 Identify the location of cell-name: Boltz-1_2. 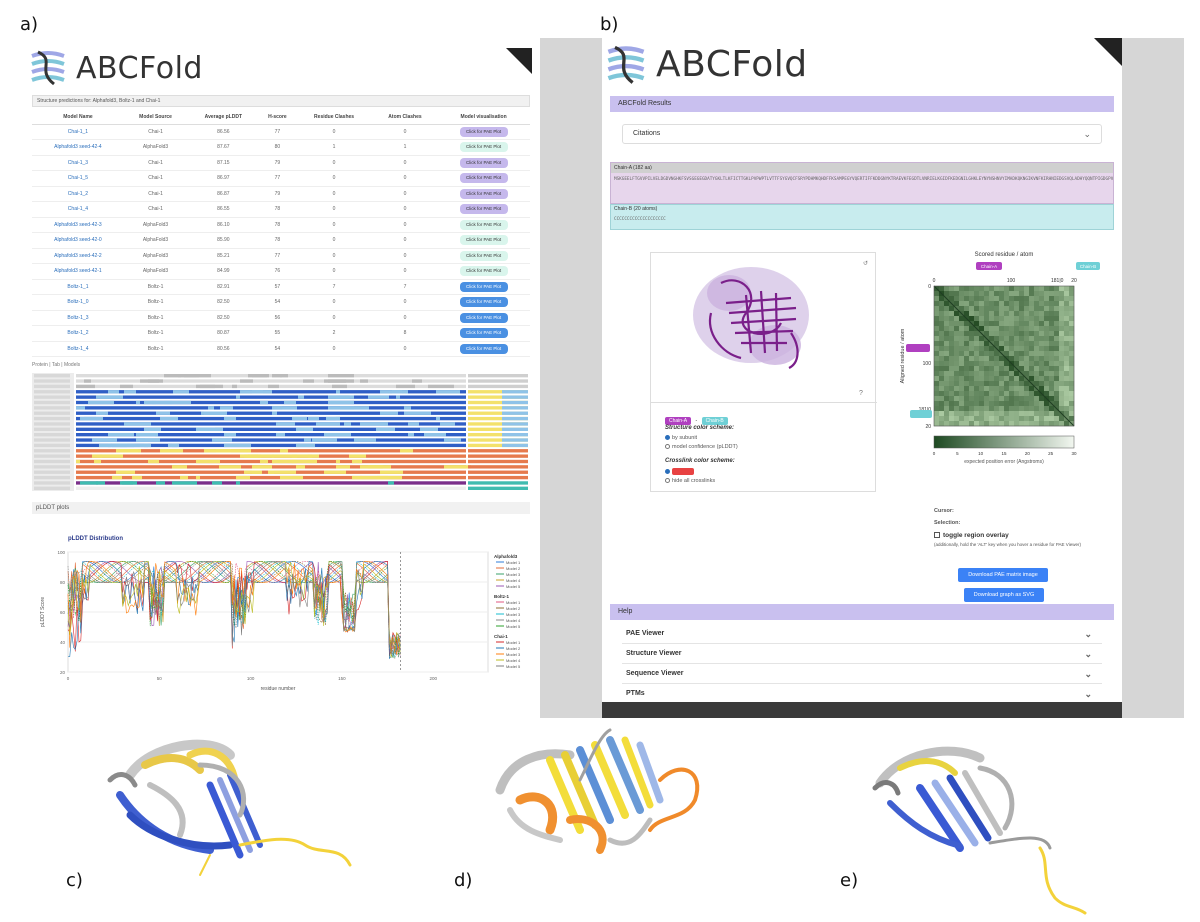
(78, 333).